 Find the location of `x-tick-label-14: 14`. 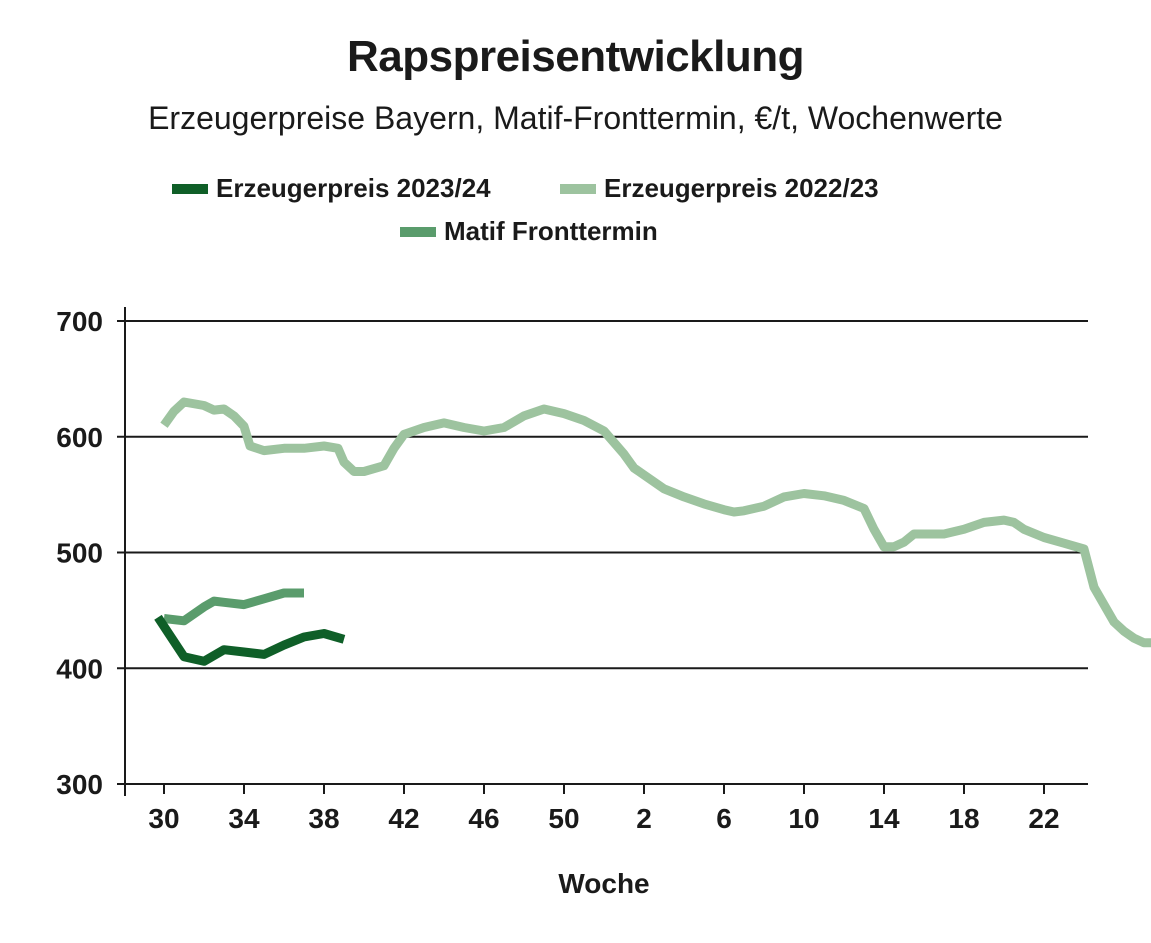

x-tick-label-14: 14 is located at coordinates (884, 818).